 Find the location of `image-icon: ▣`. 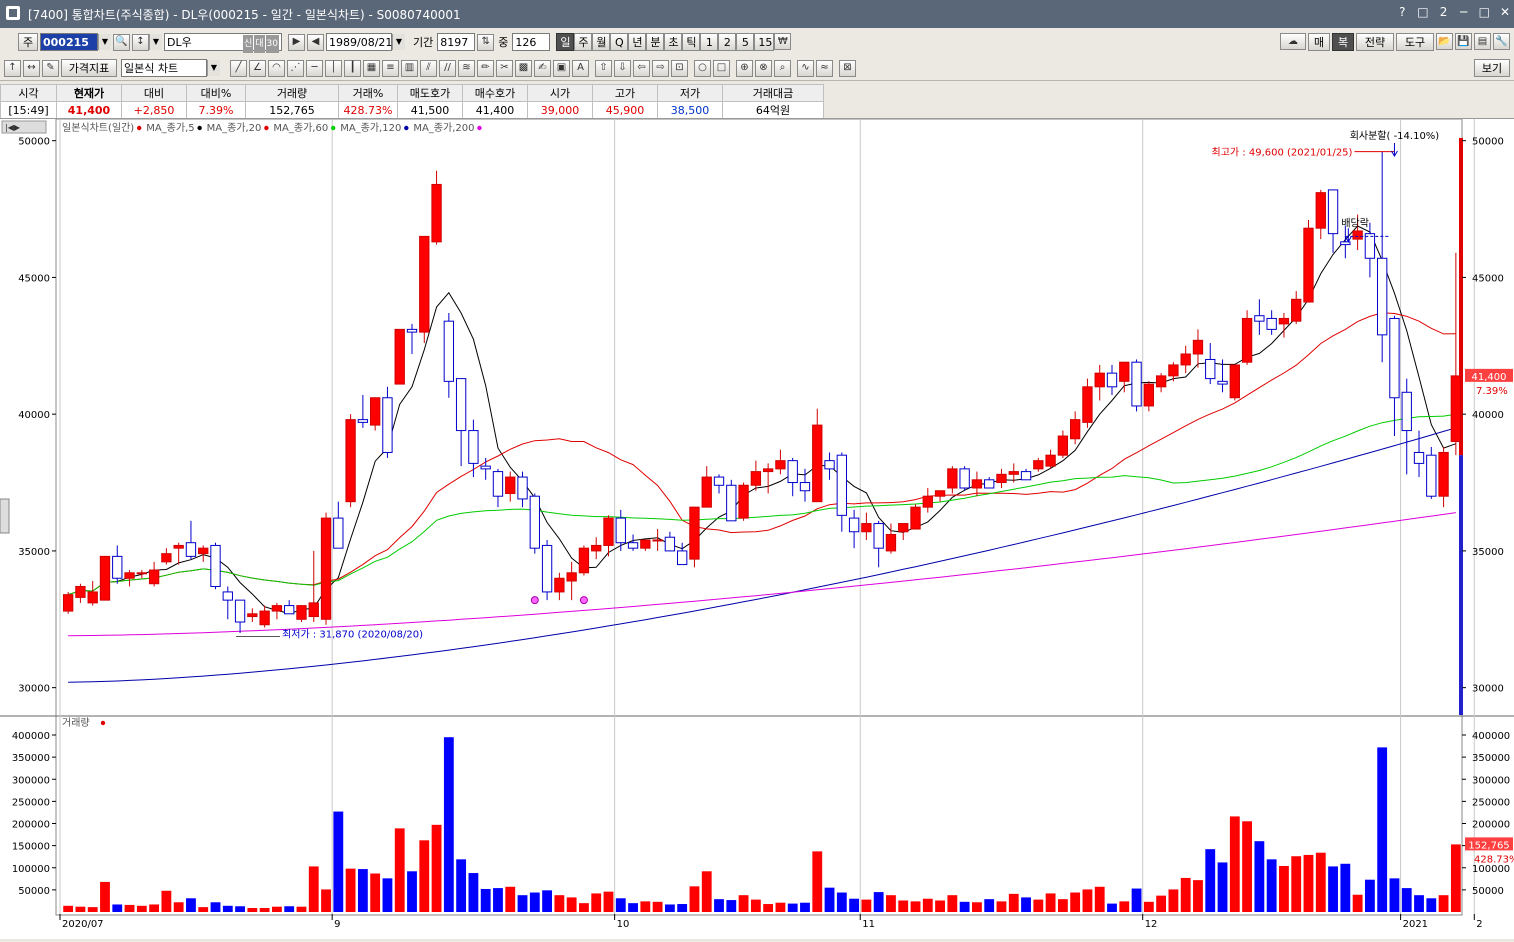

image-icon: ▣ is located at coordinates (561, 68).